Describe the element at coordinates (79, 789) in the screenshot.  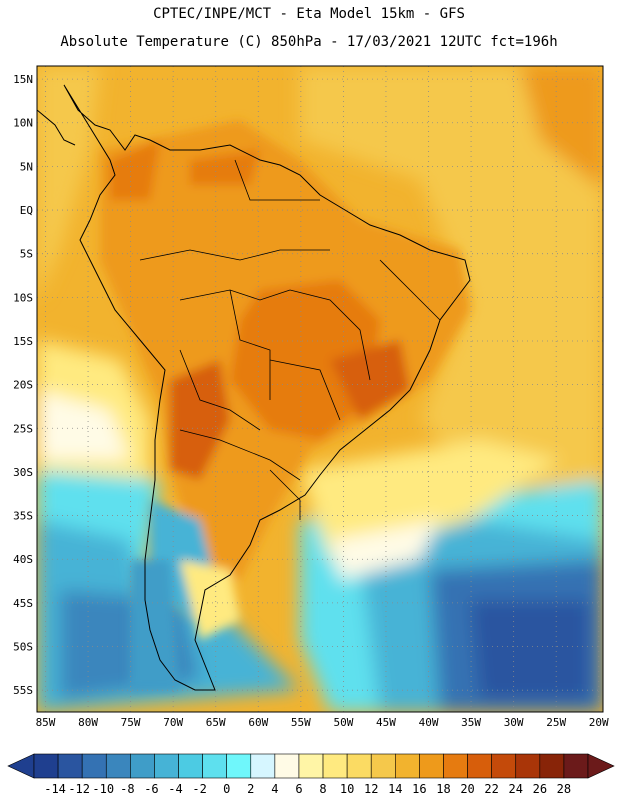
I see `colorbar-label: -12` at that location.